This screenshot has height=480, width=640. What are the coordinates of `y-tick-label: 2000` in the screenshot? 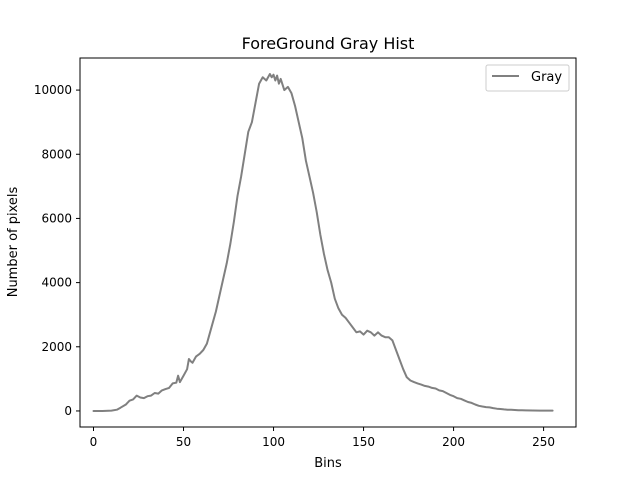 It's located at (56, 347).